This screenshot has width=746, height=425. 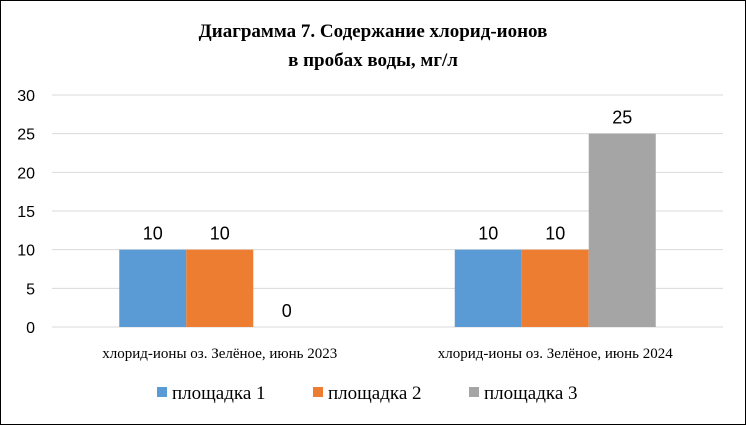 What do you see at coordinates (373, 60) in the screenshot?
I see `chart-title-line-2: в пробах воды, мг/л` at bounding box center [373, 60].